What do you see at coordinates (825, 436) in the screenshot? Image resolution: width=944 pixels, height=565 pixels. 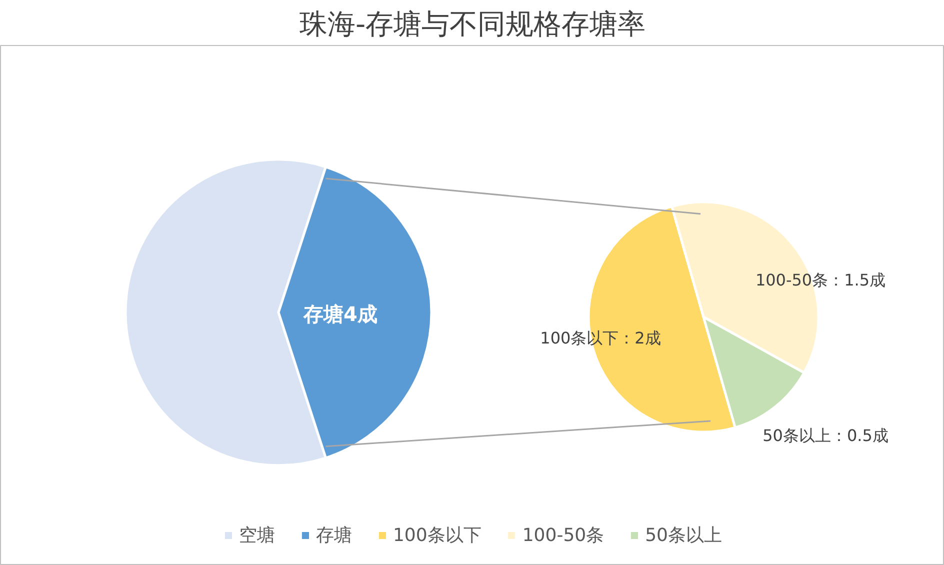 I see `data-label: 50条以上：0.5成` at bounding box center [825, 436].